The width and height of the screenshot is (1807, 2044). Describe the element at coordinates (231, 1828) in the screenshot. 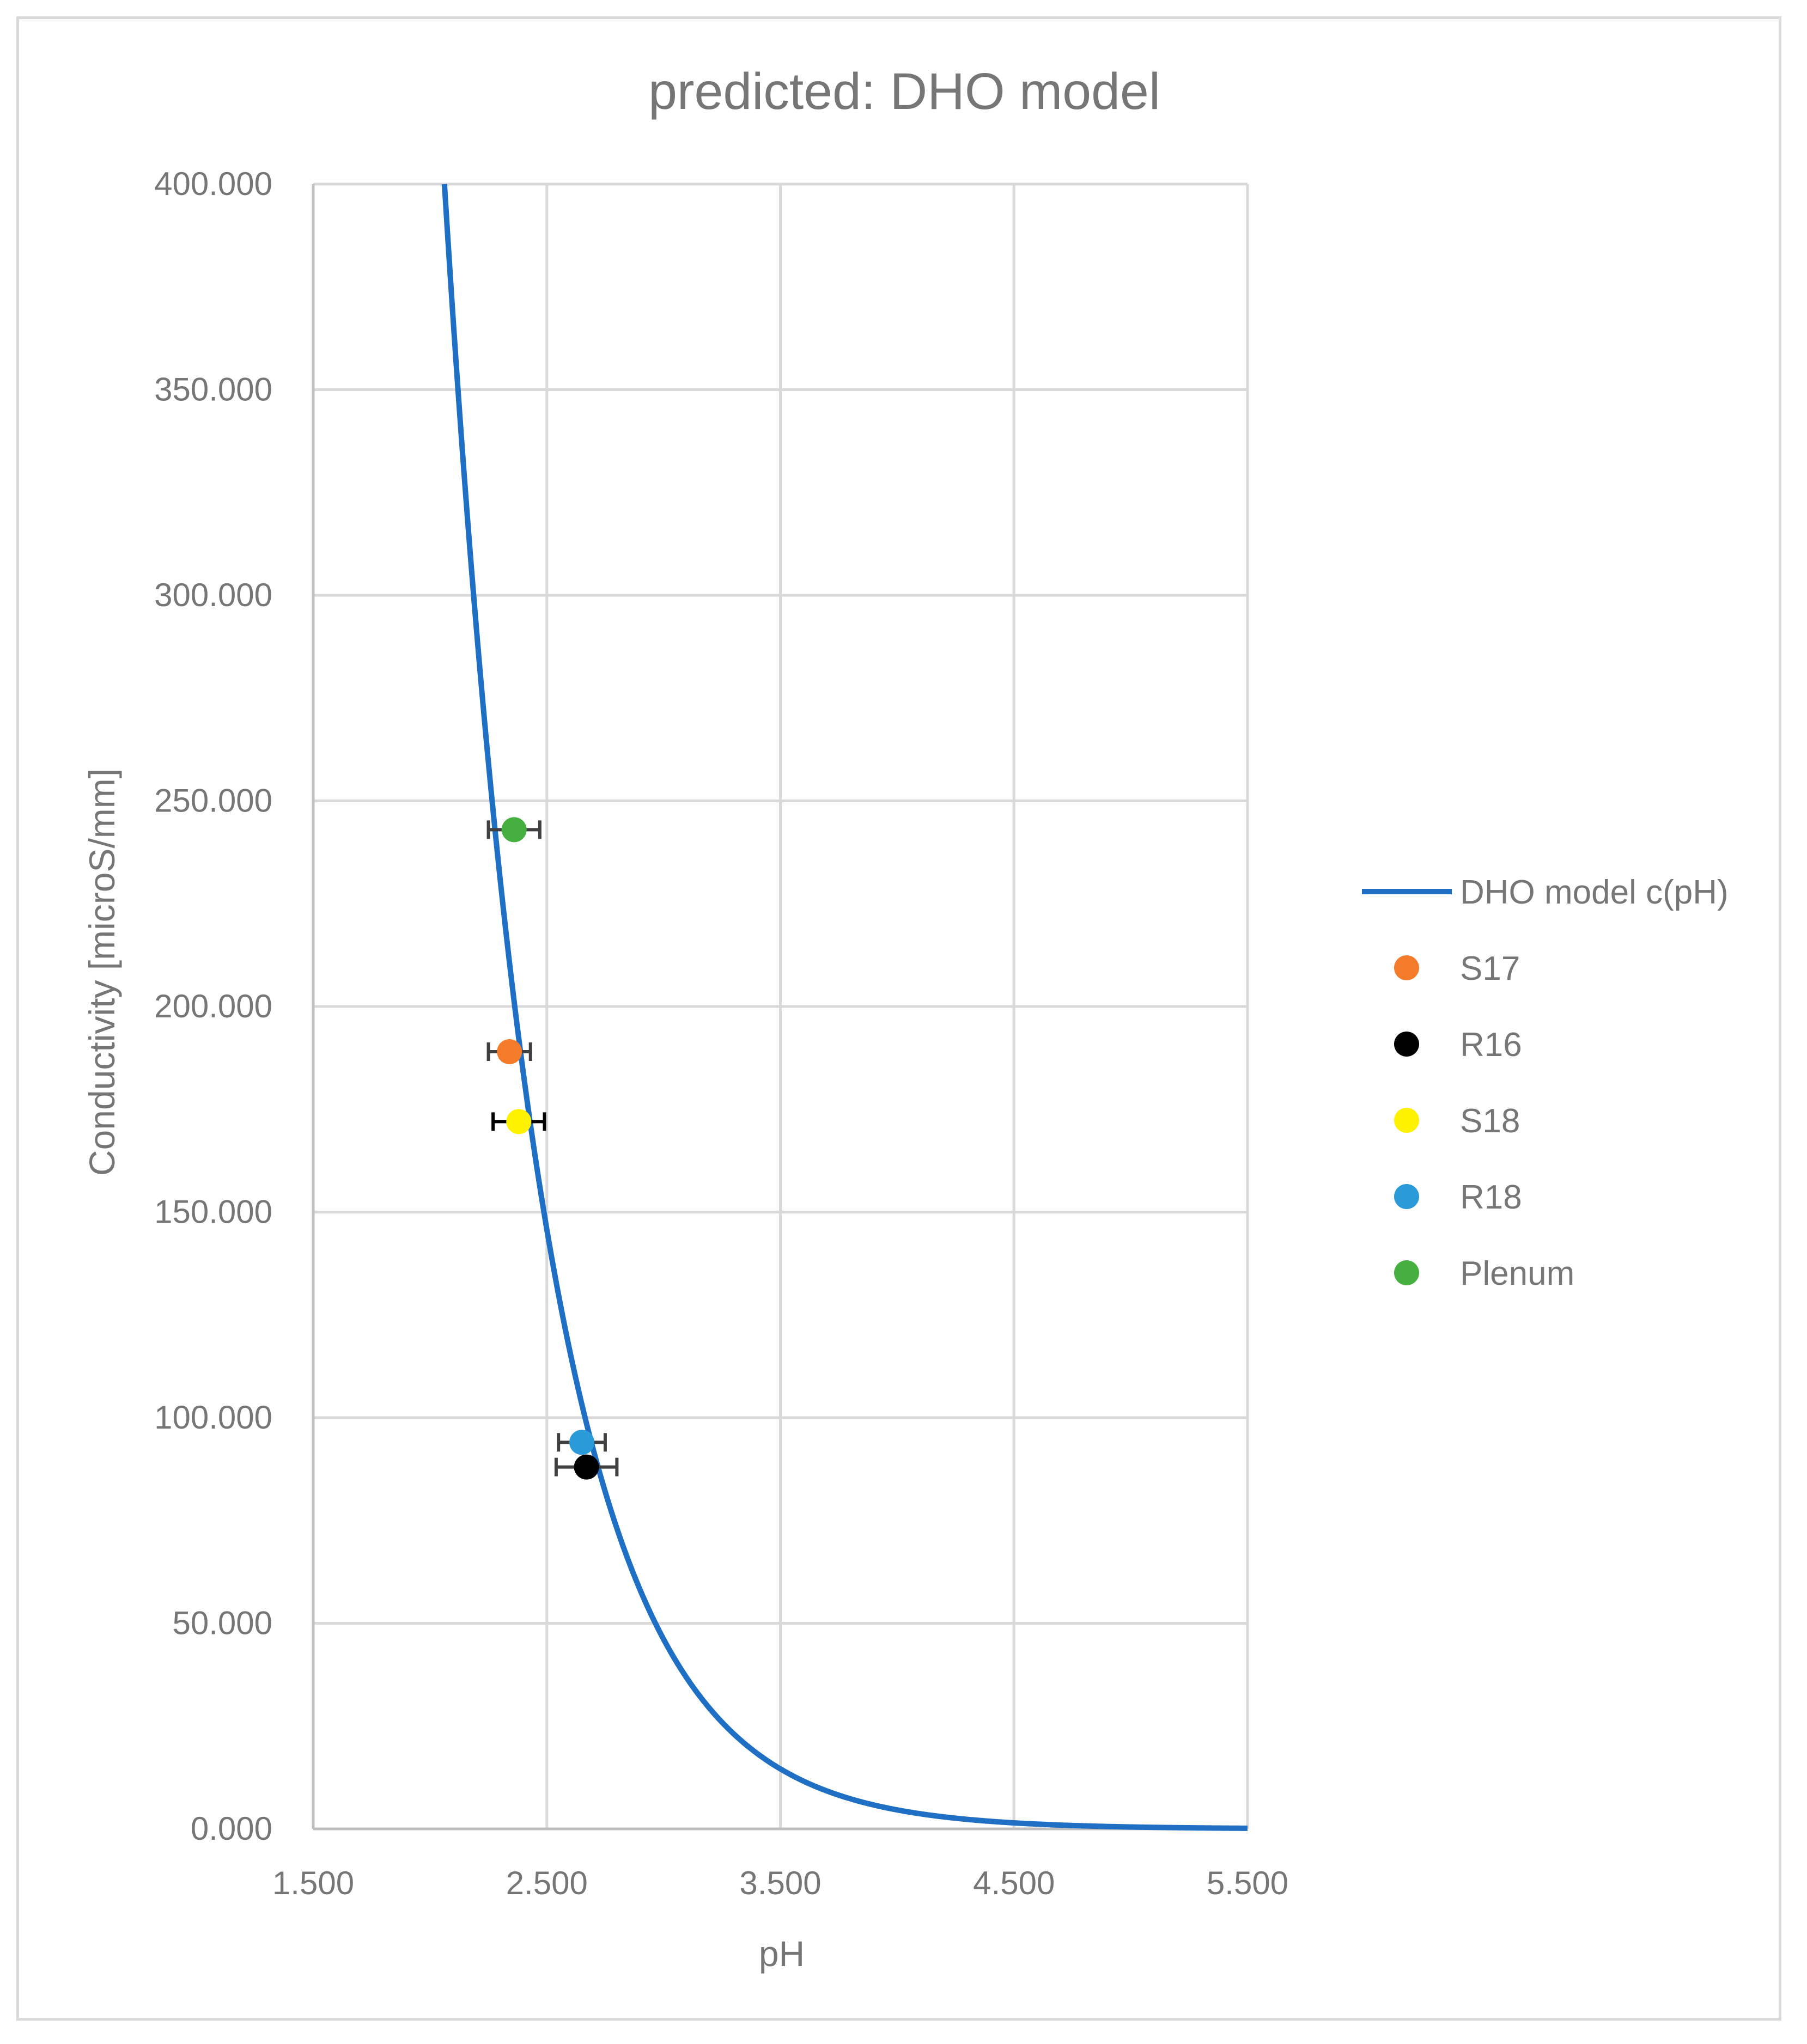

I see `y-tick-label: 0.000` at that location.